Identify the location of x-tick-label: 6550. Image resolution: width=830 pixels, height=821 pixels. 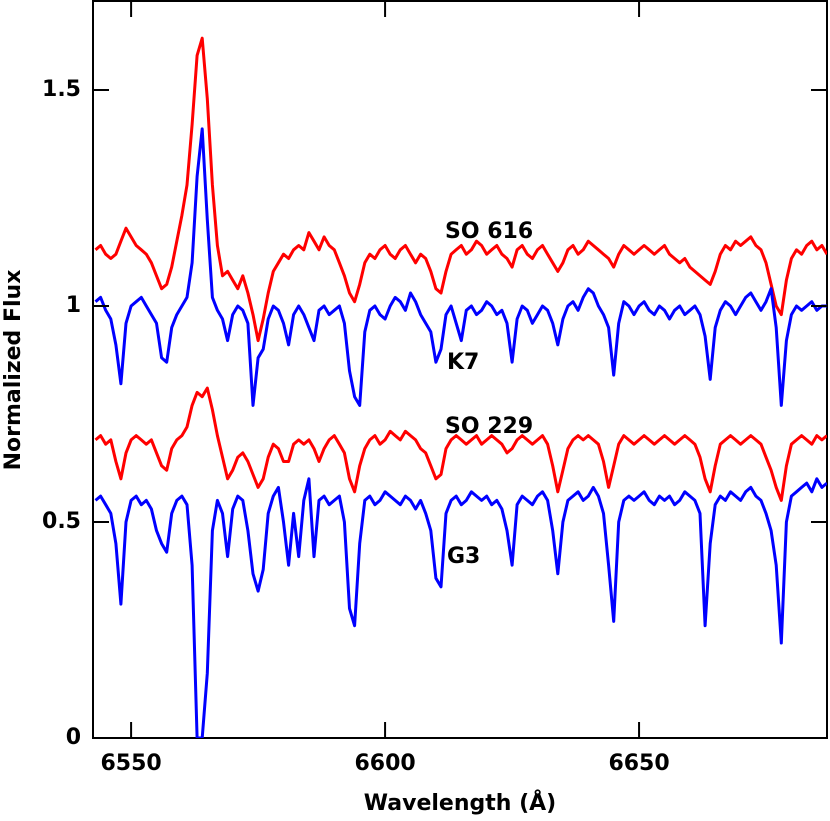
(130, 763).